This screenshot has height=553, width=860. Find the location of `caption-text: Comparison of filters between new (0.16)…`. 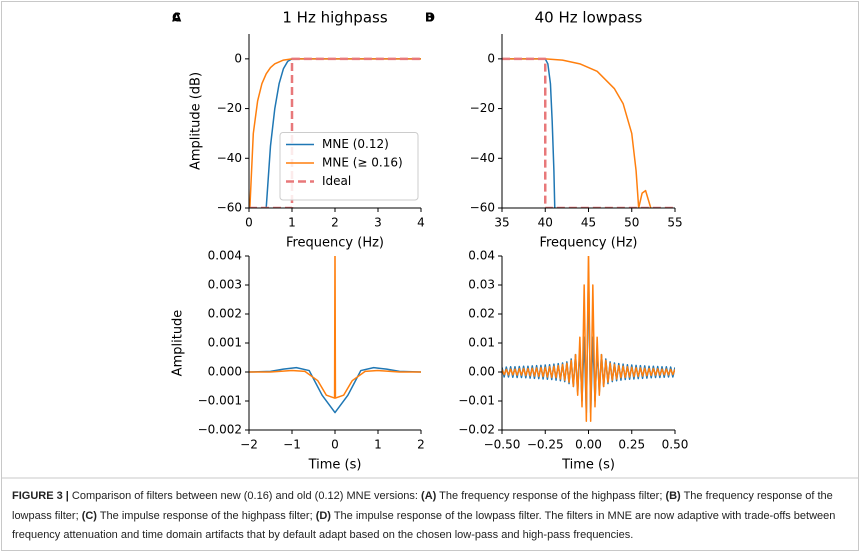

caption-text: Comparison of filters between new (0.16)… is located at coordinates (245, 496).